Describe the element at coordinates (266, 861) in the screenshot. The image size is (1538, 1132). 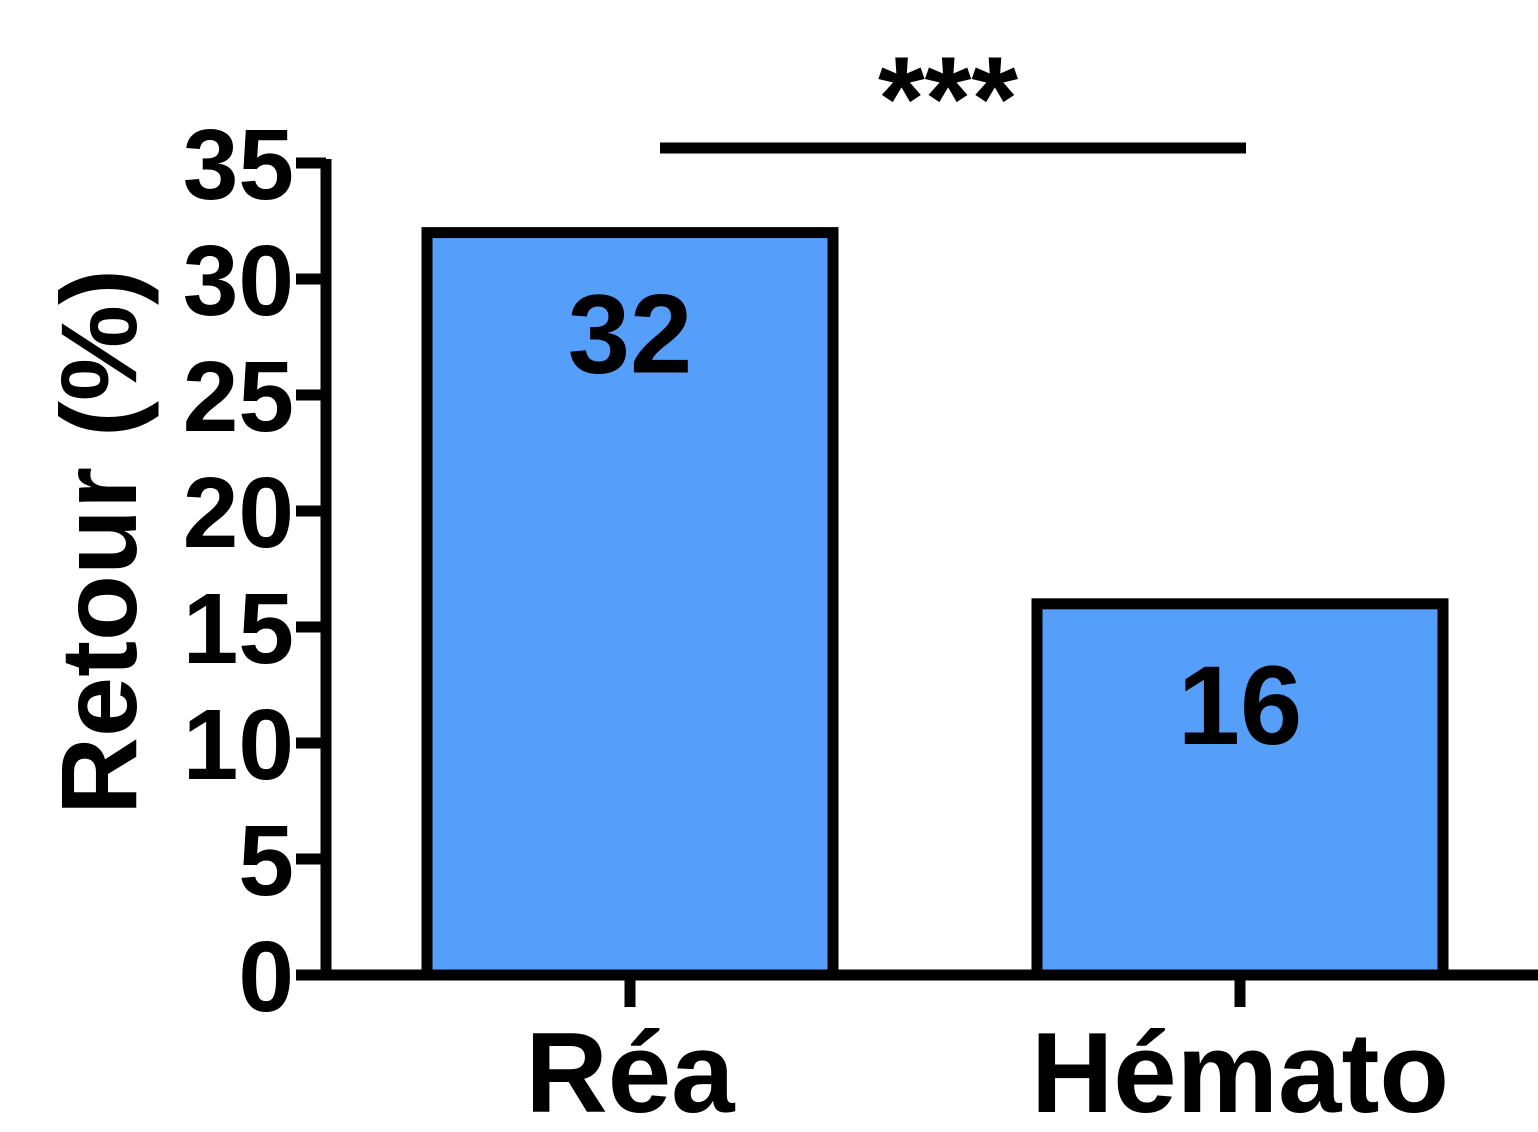
I see `y-tick-label-5: 5` at that location.